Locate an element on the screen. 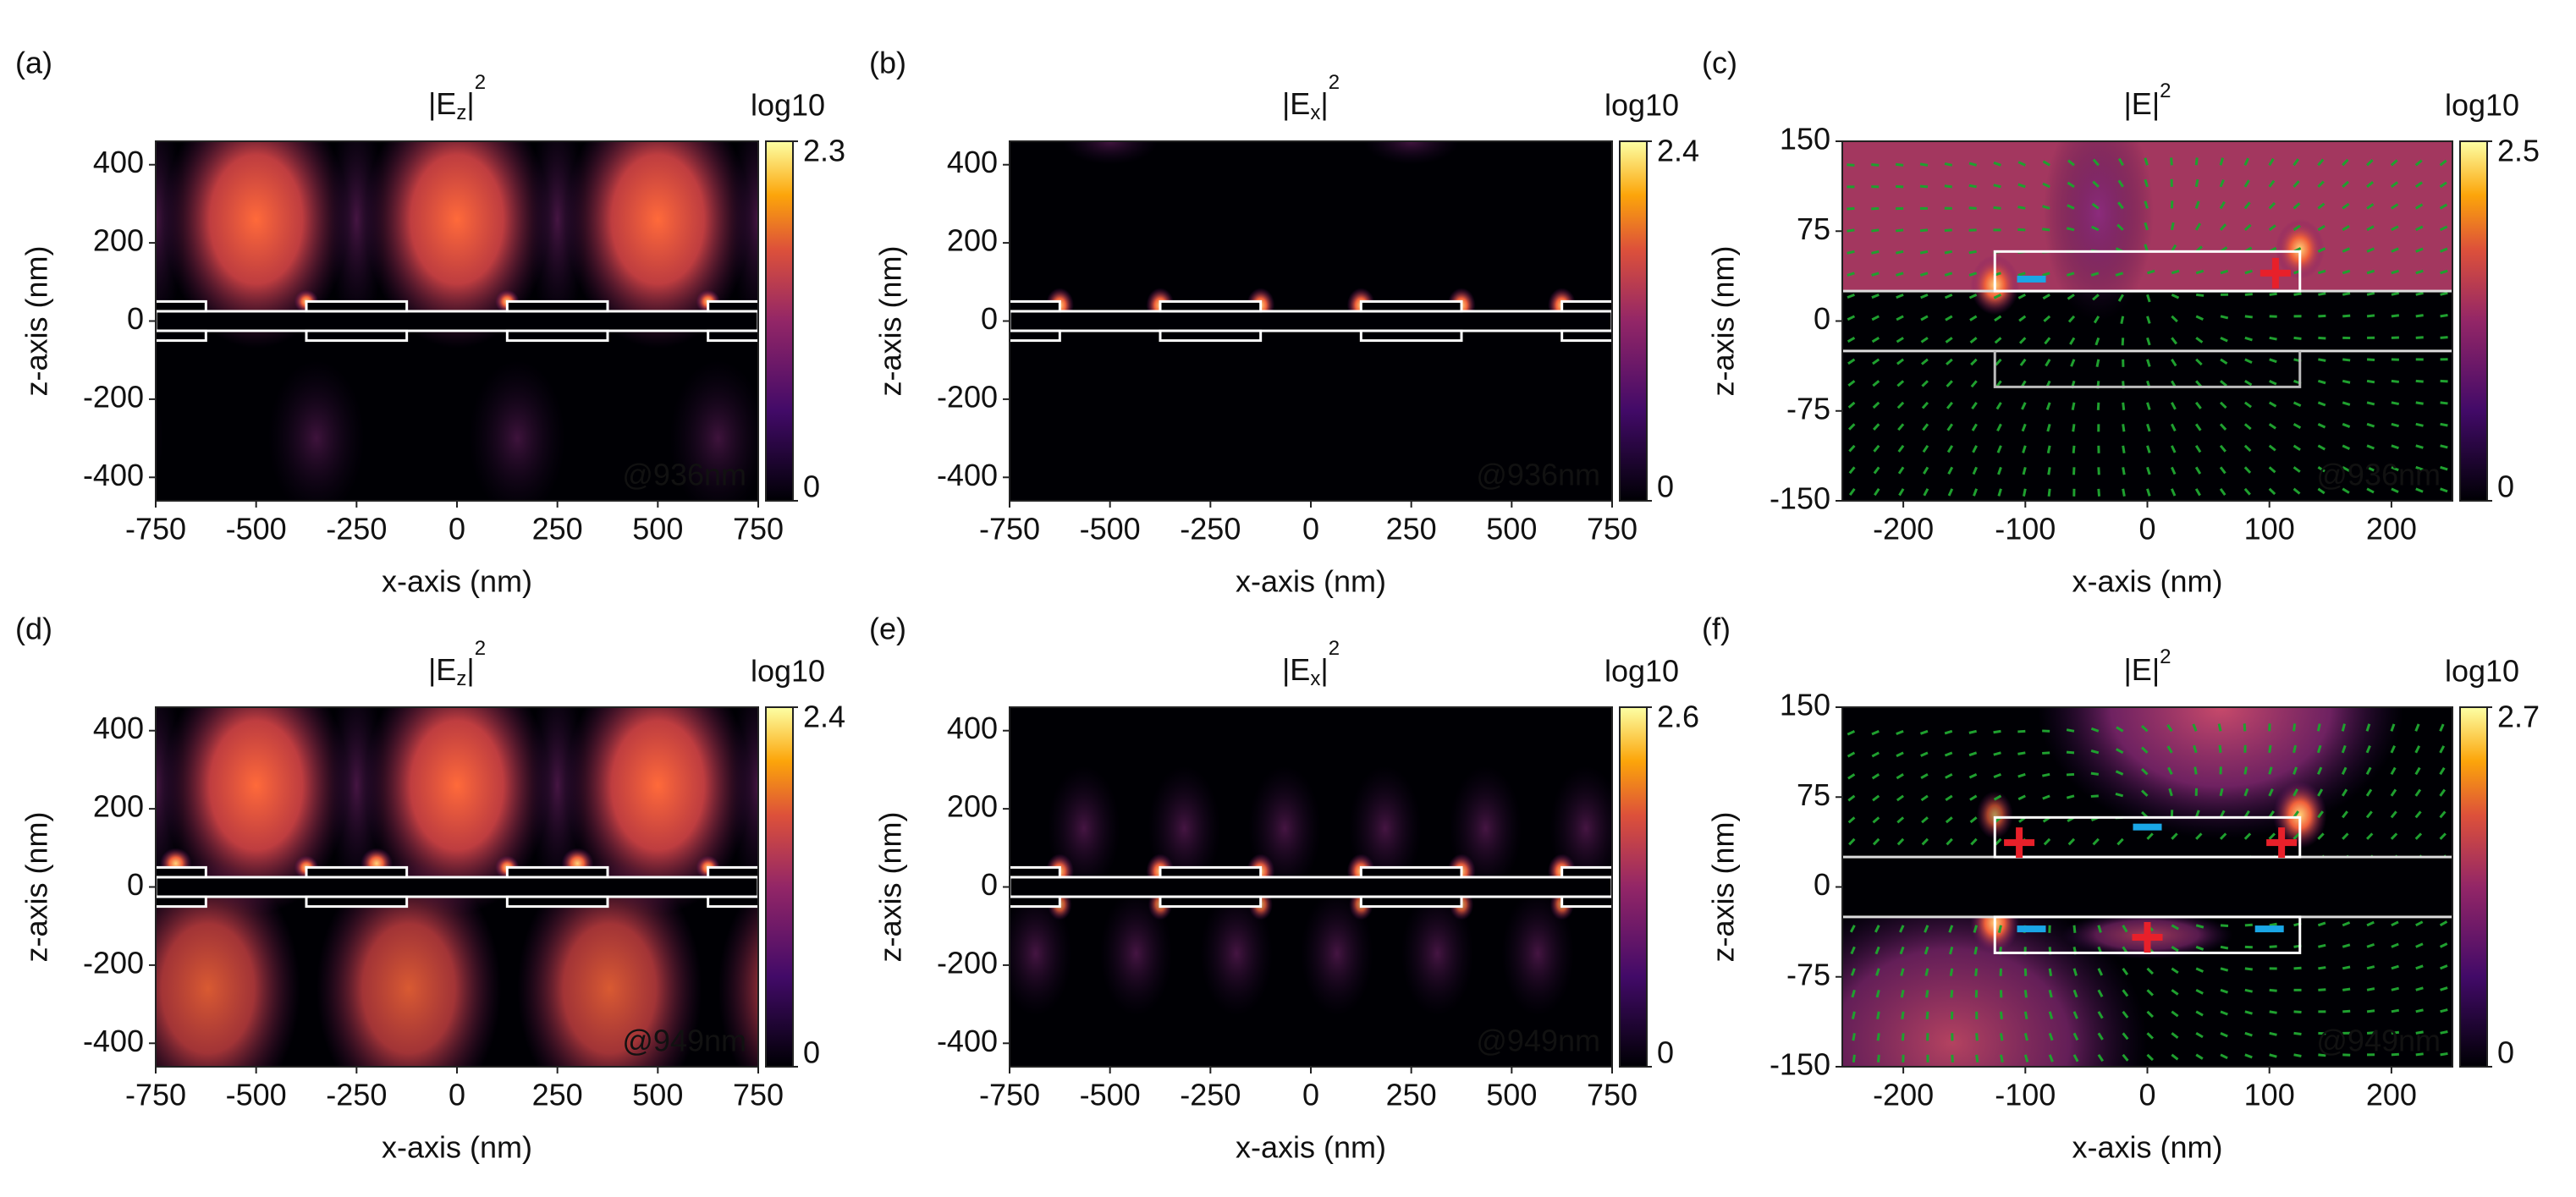 Image resolution: width=2576 pixels, height=1197 pixels. x-tick-label: 0 is located at coordinates (2146, 1095).